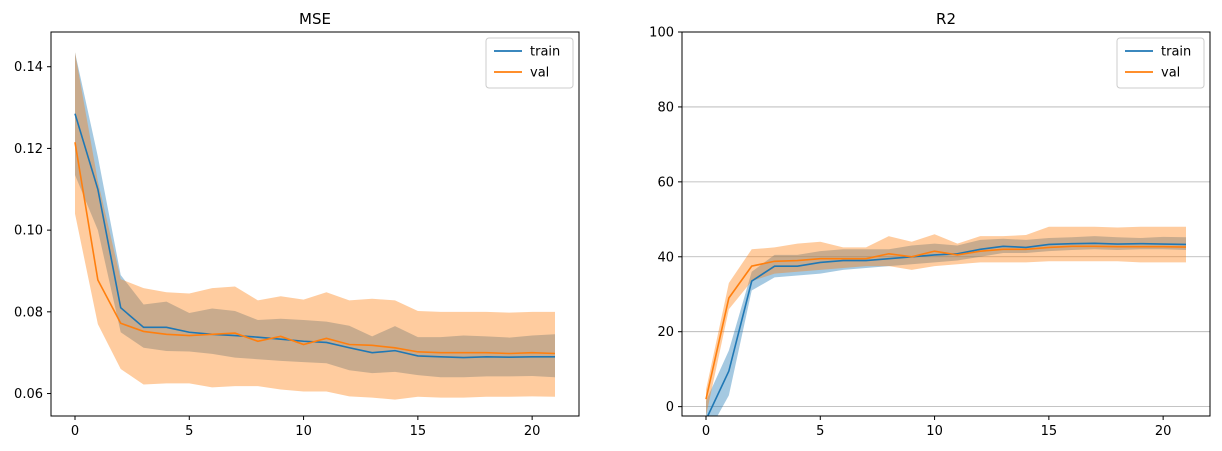  I want to click on y-tick-label: 100, so click(661, 33).